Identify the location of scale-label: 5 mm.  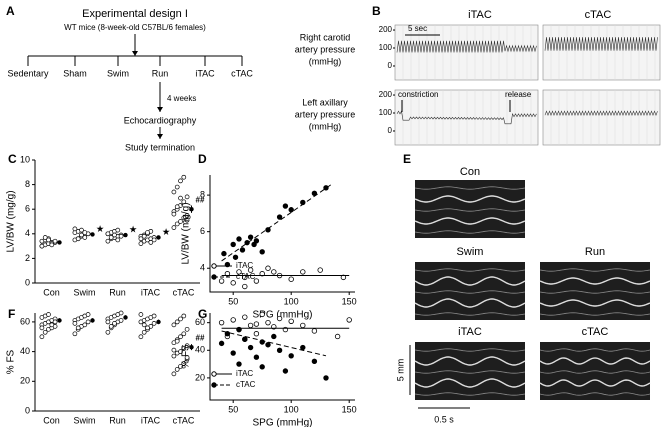
(400, 370).